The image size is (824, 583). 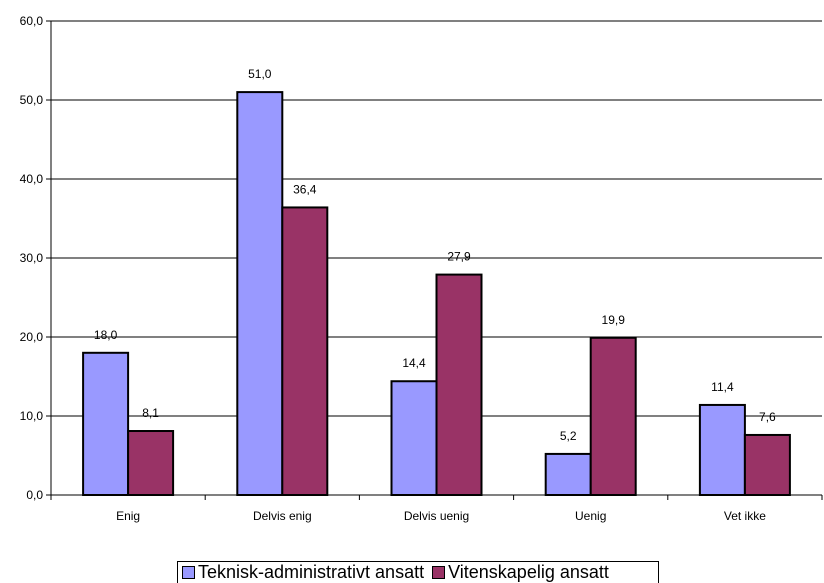 I want to click on y-tick-label: 0,0, so click(x=34, y=495).